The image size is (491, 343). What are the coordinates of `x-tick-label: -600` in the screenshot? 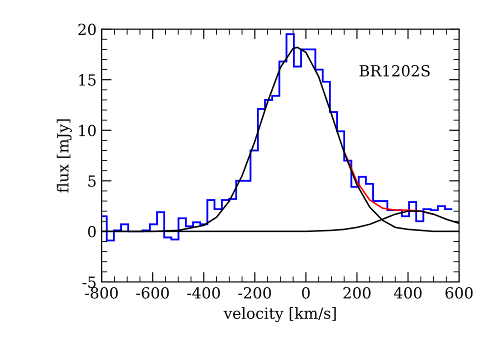 It's located at (152, 293).